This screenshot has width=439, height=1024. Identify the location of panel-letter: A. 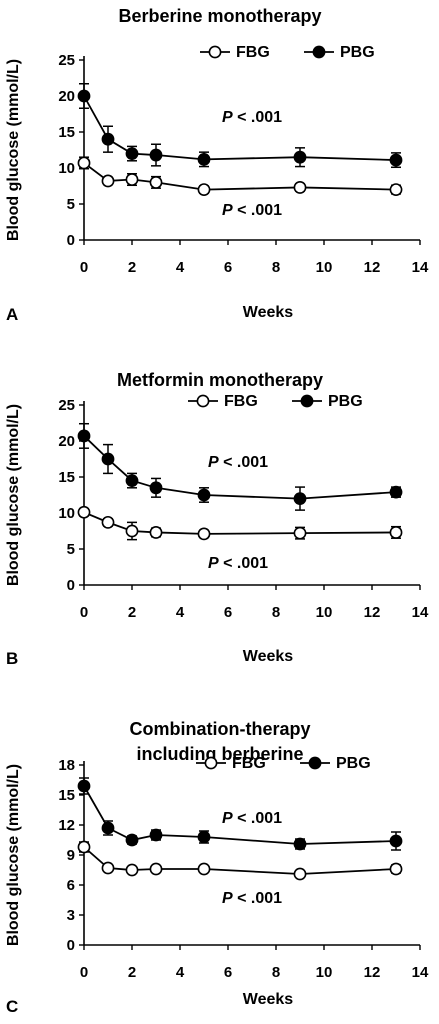
(12, 314).